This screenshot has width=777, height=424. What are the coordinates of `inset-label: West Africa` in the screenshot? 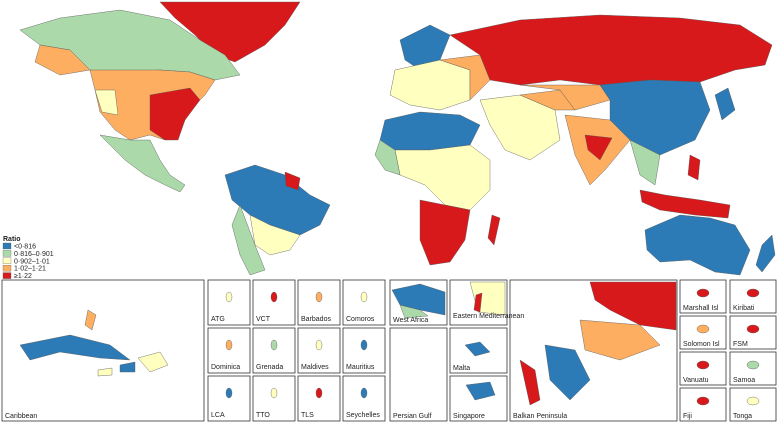 It's located at (410, 320).